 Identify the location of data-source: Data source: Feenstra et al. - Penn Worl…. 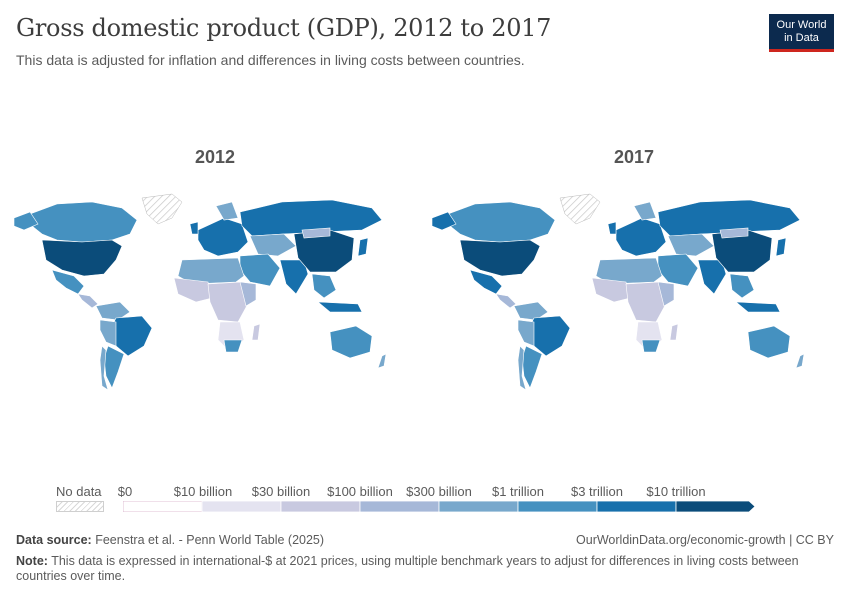
(170, 540).